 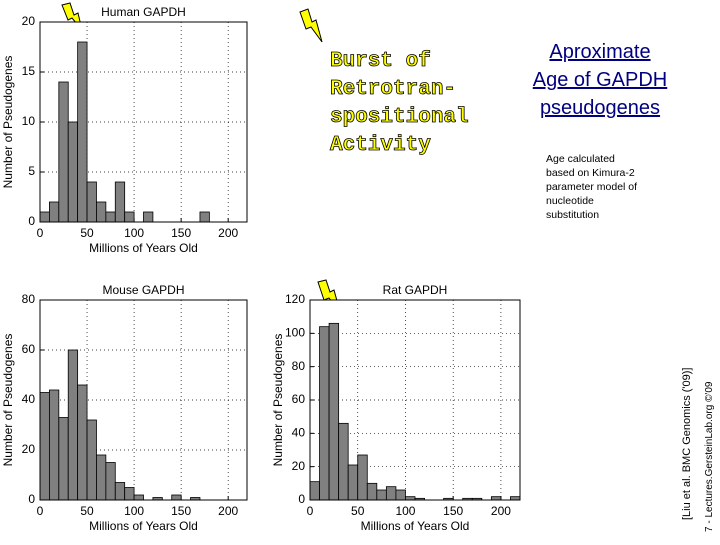 I want to click on note: substitution, so click(x=572, y=215).